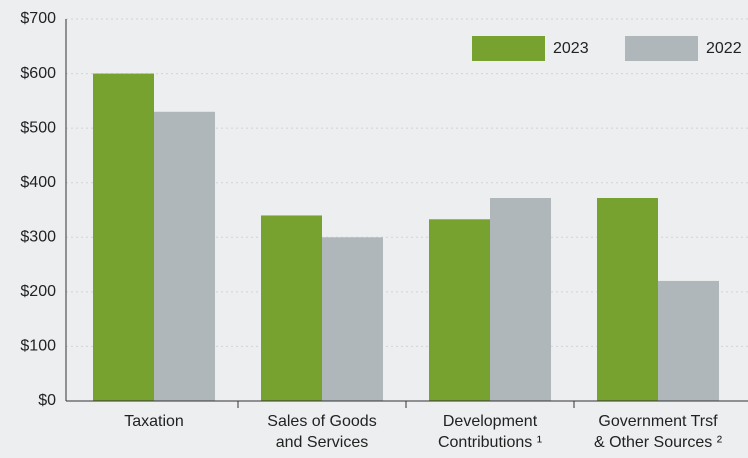 The height and width of the screenshot is (458, 748). Describe the element at coordinates (724, 48) in the screenshot. I see `legend-label: 2022` at that location.